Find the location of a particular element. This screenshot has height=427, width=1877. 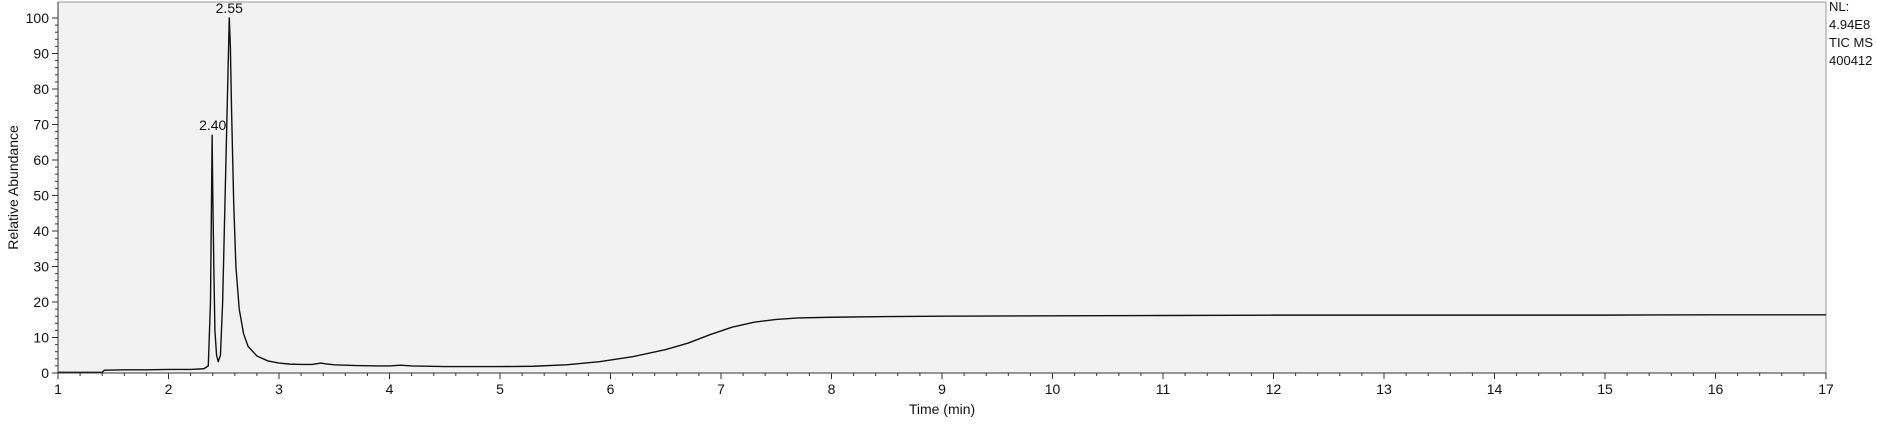

y-tick-label: 0 is located at coordinates (45, 373).